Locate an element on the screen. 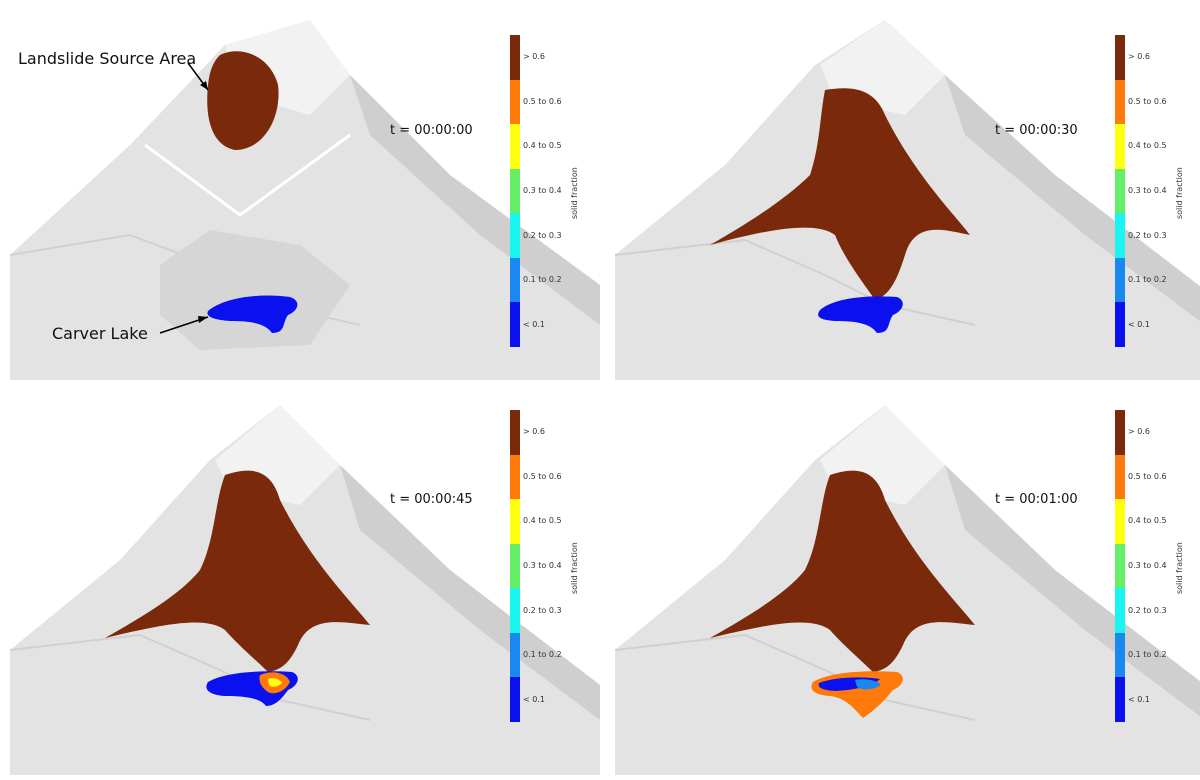 This screenshot has width=1200, height=780. time-label: t = 00:01:00 is located at coordinates (1036, 499).